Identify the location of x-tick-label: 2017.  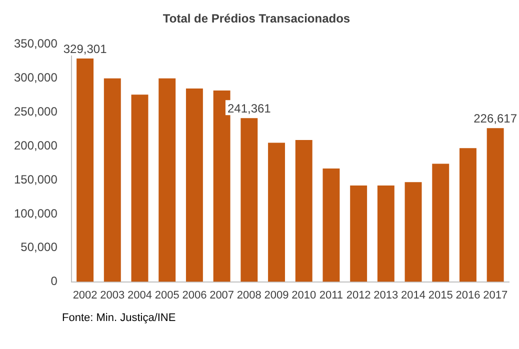
(495, 295).